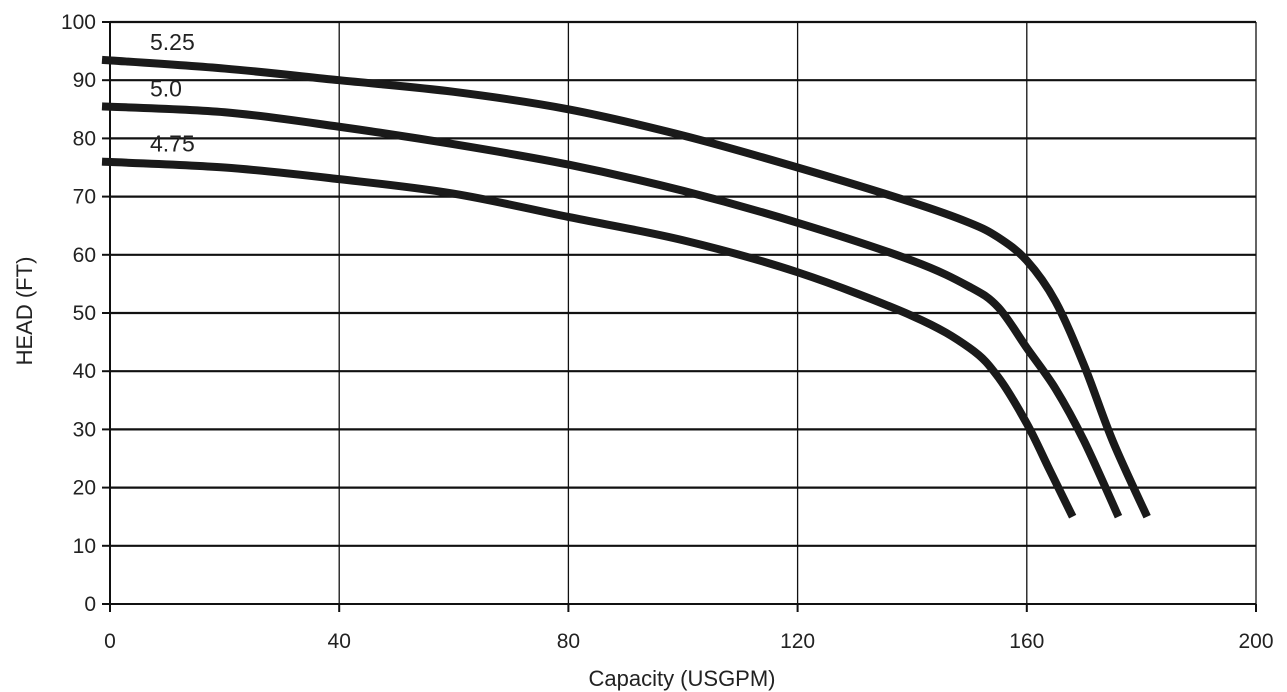 This screenshot has width=1287, height=692. What do you see at coordinates (84, 313) in the screenshot?
I see `y-tick-label-50: 50` at bounding box center [84, 313].